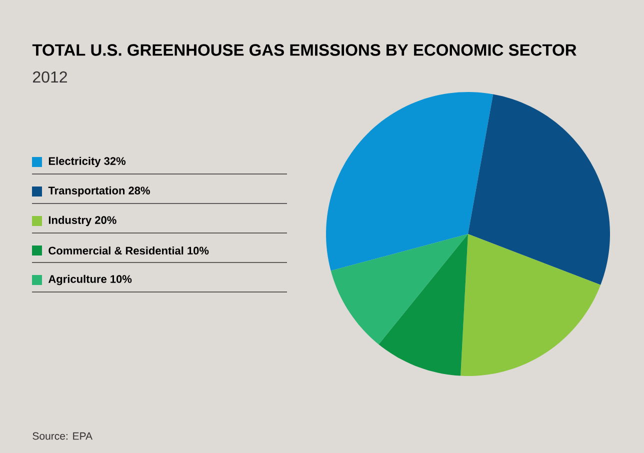 This screenshot has height=453, width=644. What do you see at coordinates (62, 436) in the screenshot?
I see `source-note: Source: EPA` at bounding box center [62, 436].